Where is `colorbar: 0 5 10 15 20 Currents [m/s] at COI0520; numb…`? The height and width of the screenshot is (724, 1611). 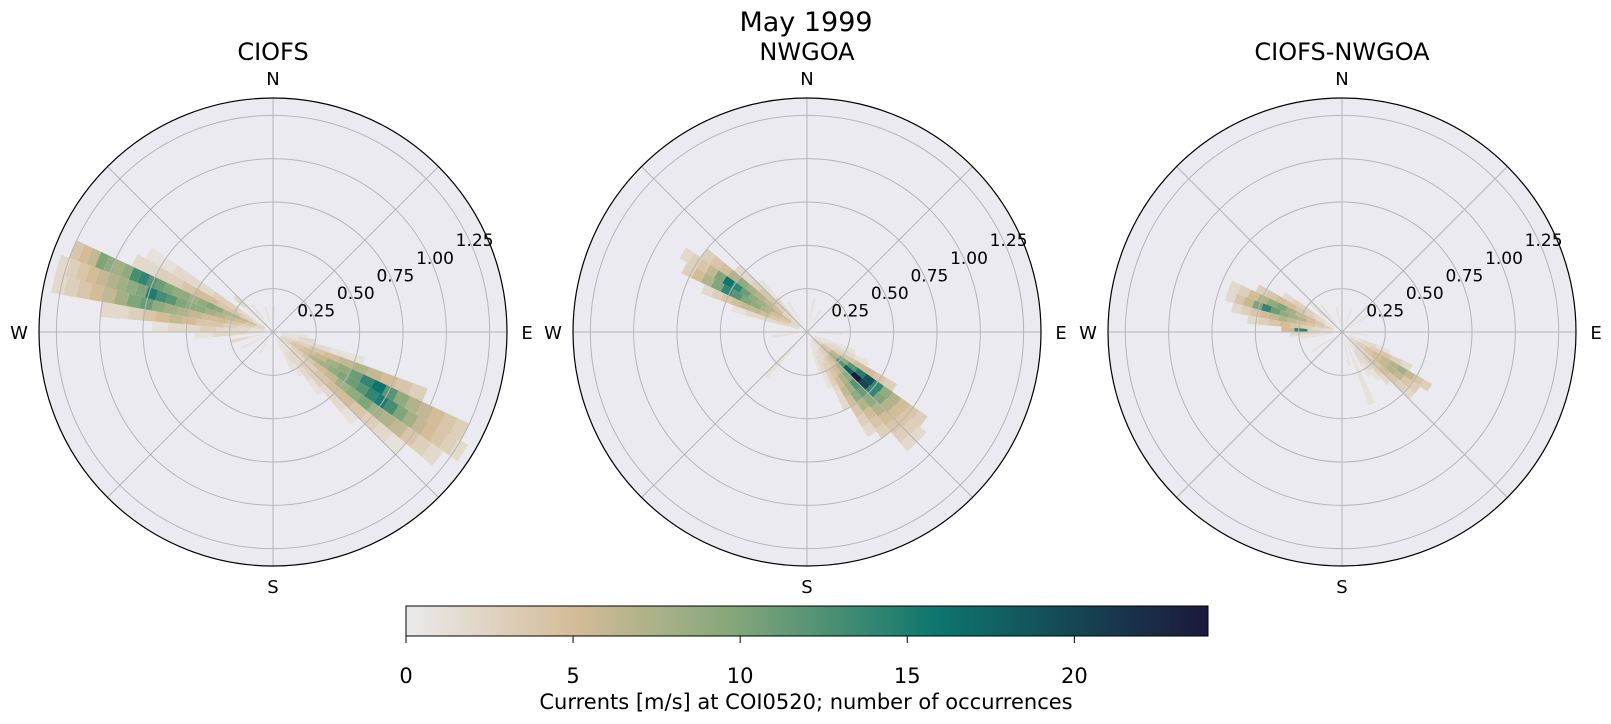 colorbar: 0 5 10 15 20 Currents [m/s] at COI0520; numb… is located at coordinates (804, 659).